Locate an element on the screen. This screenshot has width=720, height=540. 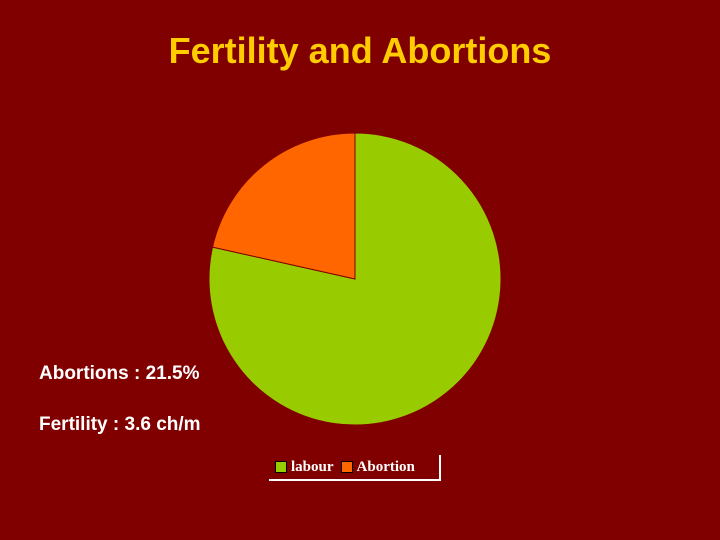
legend-item-abortion: Abortion is located at coordinates (377, 467).